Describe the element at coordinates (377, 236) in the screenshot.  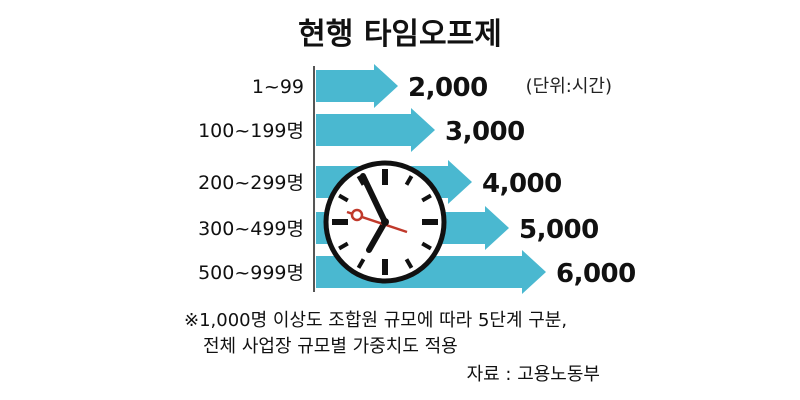
I see `clock-hour-hand` at that location.